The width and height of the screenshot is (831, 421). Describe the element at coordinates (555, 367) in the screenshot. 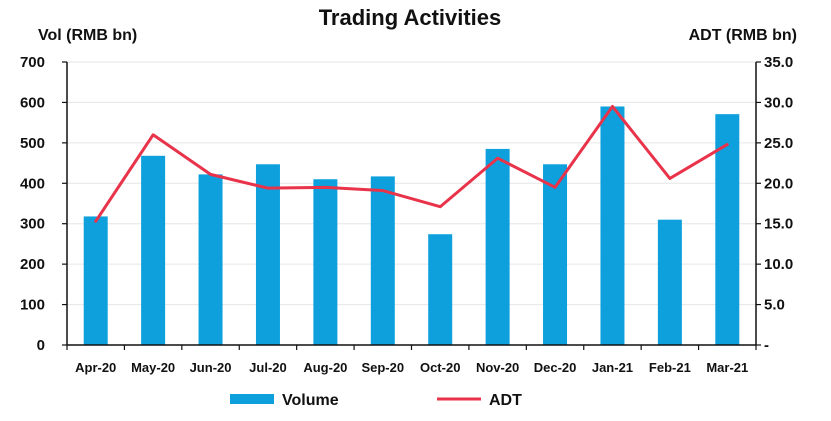

I see `x-axis-category-label: Dec-20` at that location.